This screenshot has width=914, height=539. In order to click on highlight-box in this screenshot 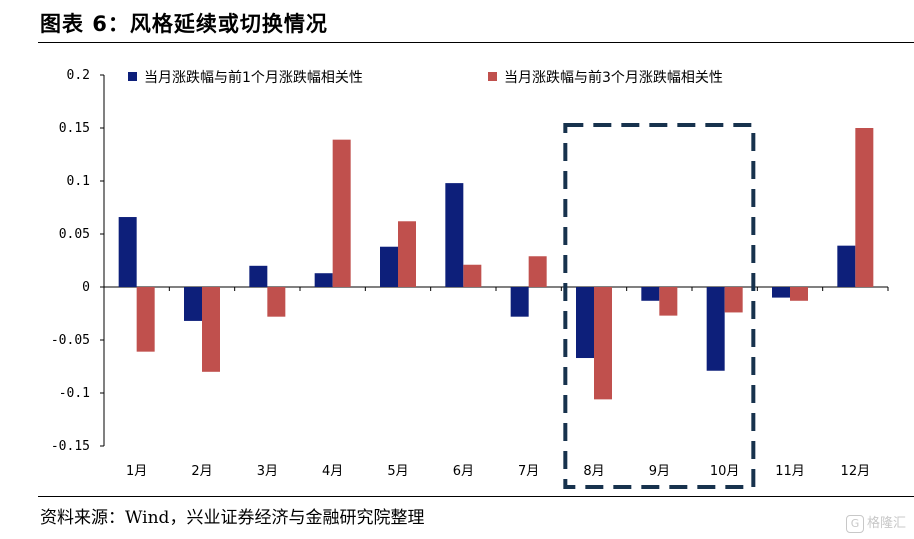, I will do `click(659, 306)`.